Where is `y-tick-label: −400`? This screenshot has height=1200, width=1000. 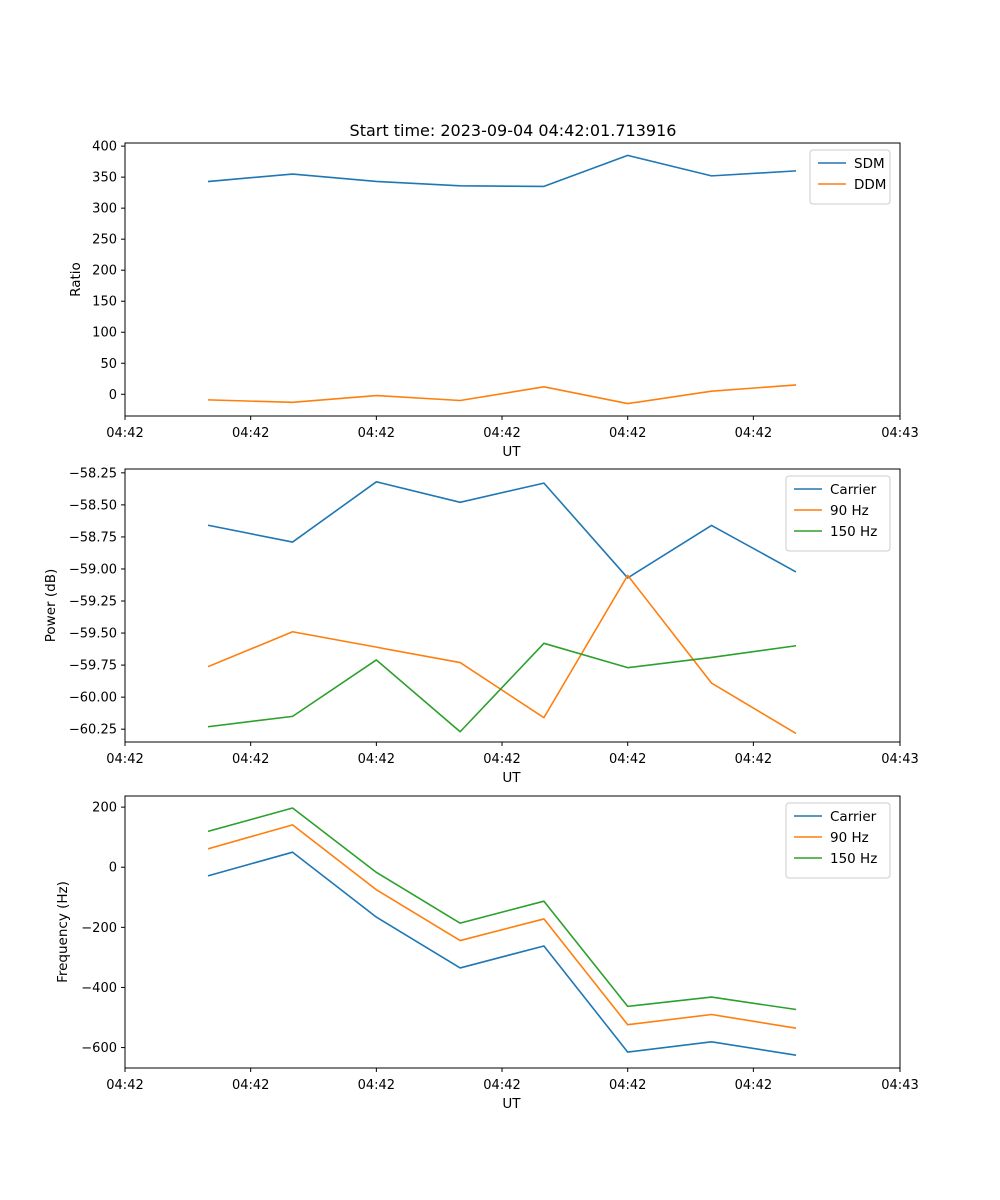
y-tick-label: −400 is located at coordinates (99, 988).